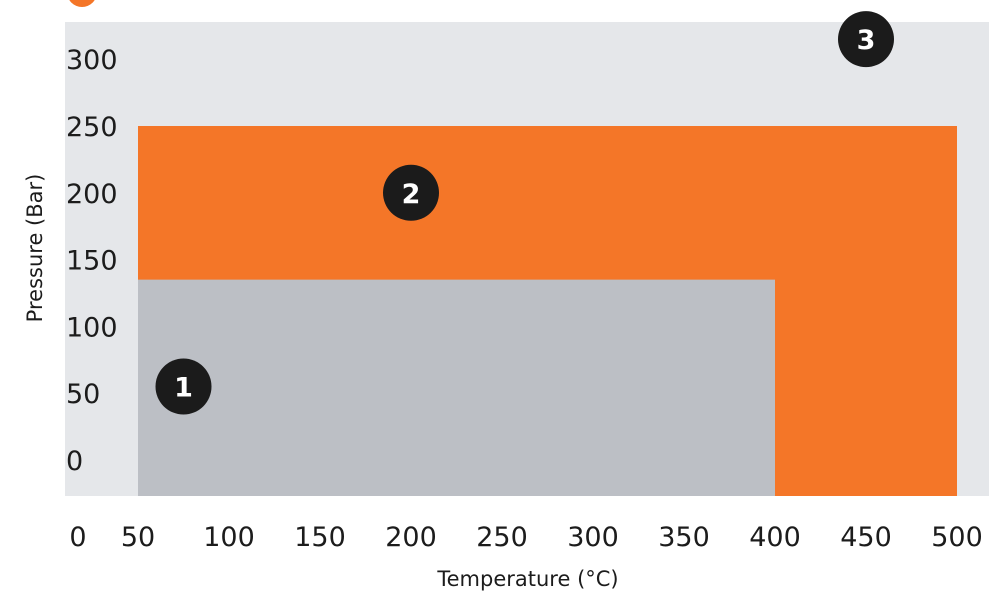  What do you see at coordinates (92, 60) in the screenshot?
I see `y-tick-label: 300` at bounding box center [92, 60].